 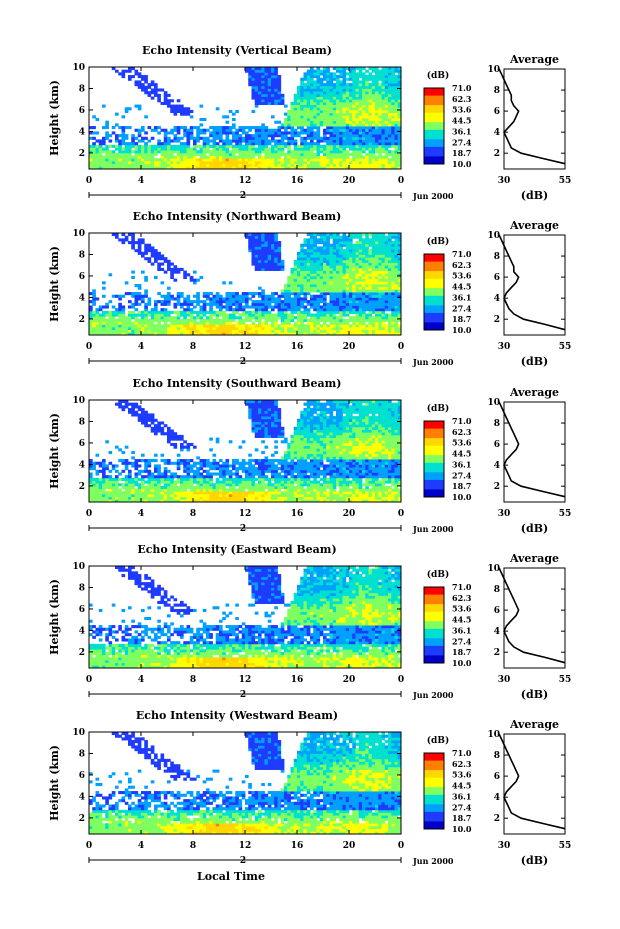 What do you see at coordinates (497, 257) in the screenshot?
I see `profile-y-tick-label: 8` at bounding box center [497, 257].